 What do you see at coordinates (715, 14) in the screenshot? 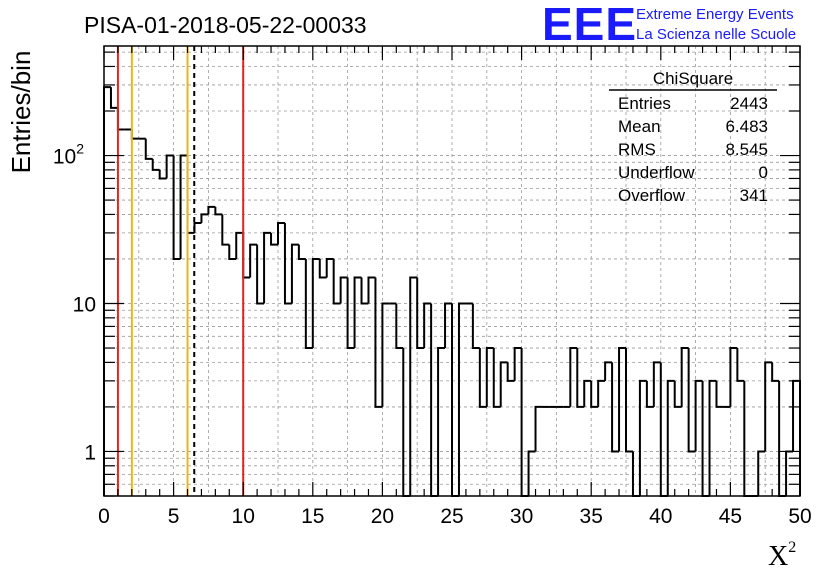
I see `logo-line-1: Extreme Energy Events` at bounding box center [715, 14].